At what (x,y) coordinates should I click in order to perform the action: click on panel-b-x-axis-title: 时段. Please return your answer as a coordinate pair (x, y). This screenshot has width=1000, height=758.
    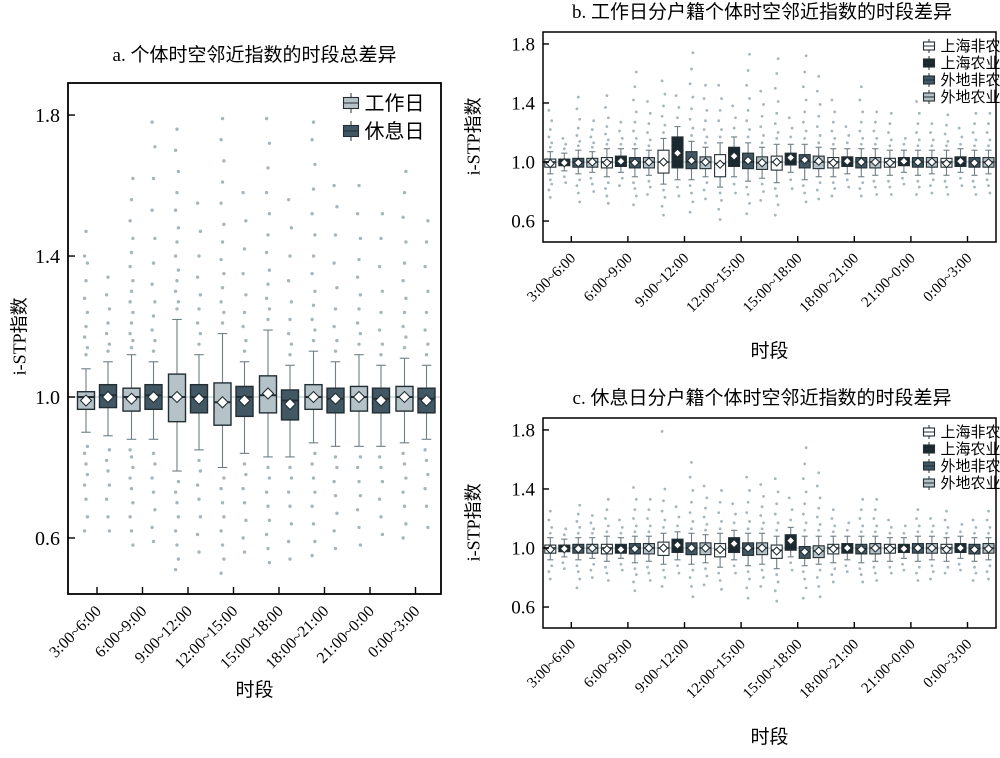
    Looking at the image, I should click on (769, 351).